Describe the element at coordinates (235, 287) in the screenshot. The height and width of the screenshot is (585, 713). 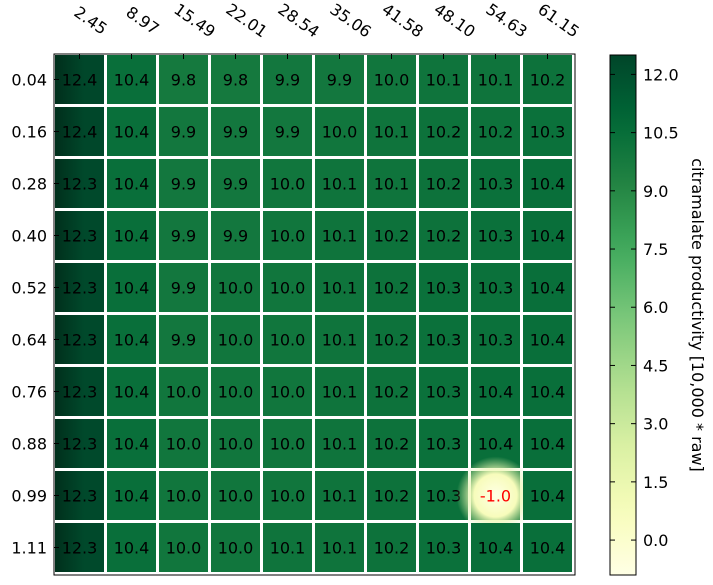
I see `heatmap-cell-r4-c3` at that location.